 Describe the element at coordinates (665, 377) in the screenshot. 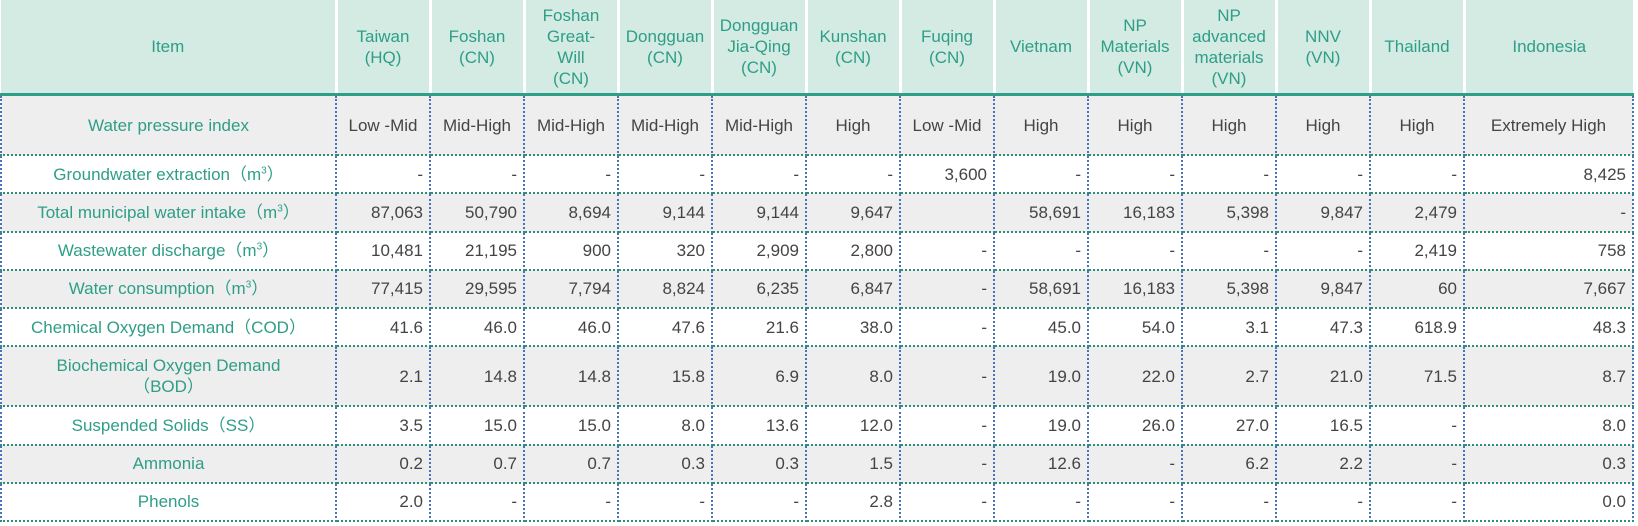

I see `table-cell: 15.8` at that location.